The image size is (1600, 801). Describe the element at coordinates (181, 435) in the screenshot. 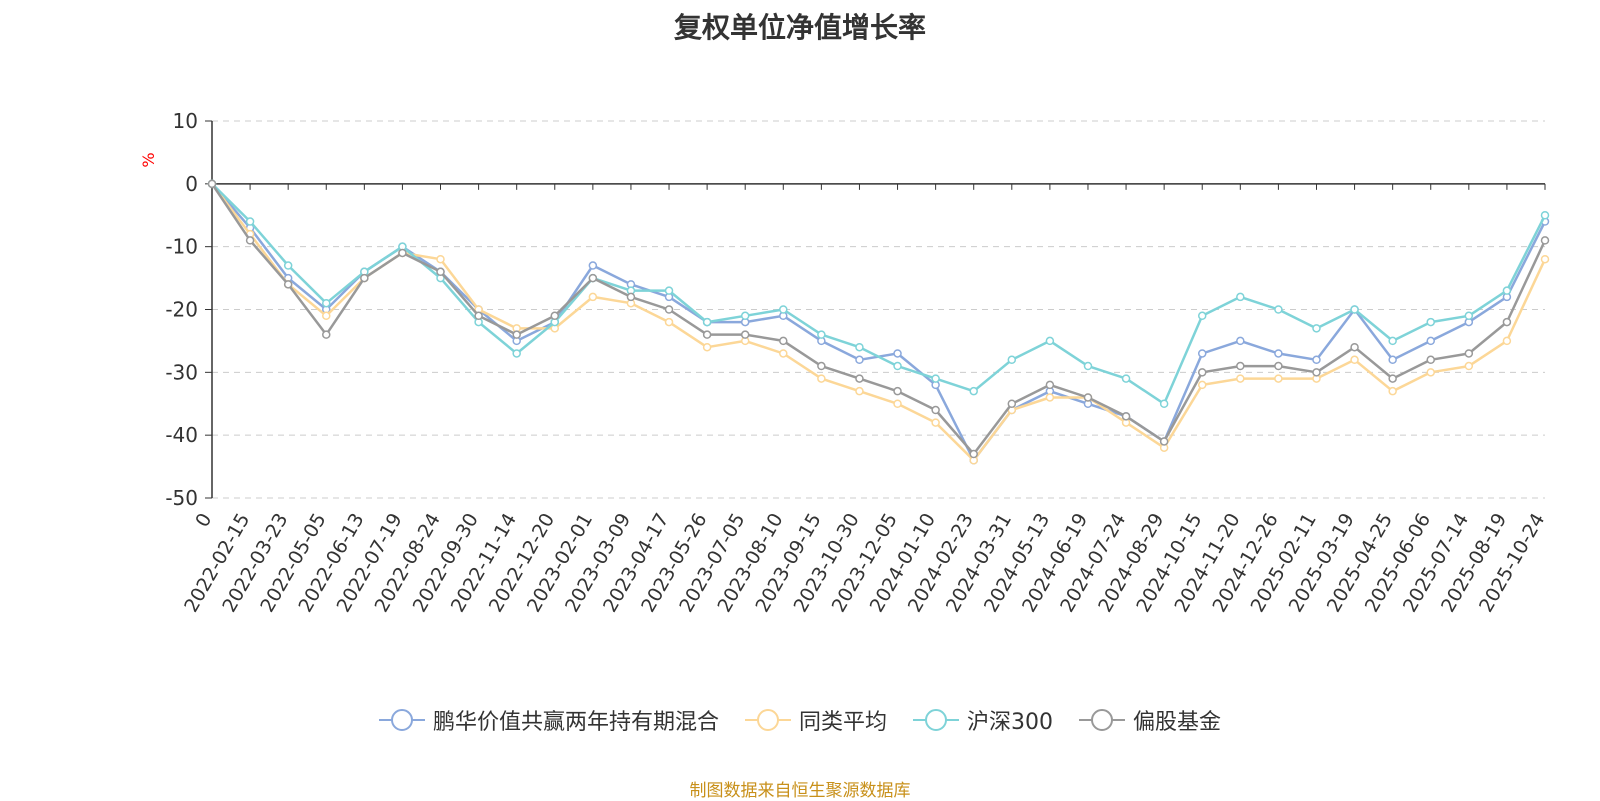

I see `y-tick-label: -40` at that location.